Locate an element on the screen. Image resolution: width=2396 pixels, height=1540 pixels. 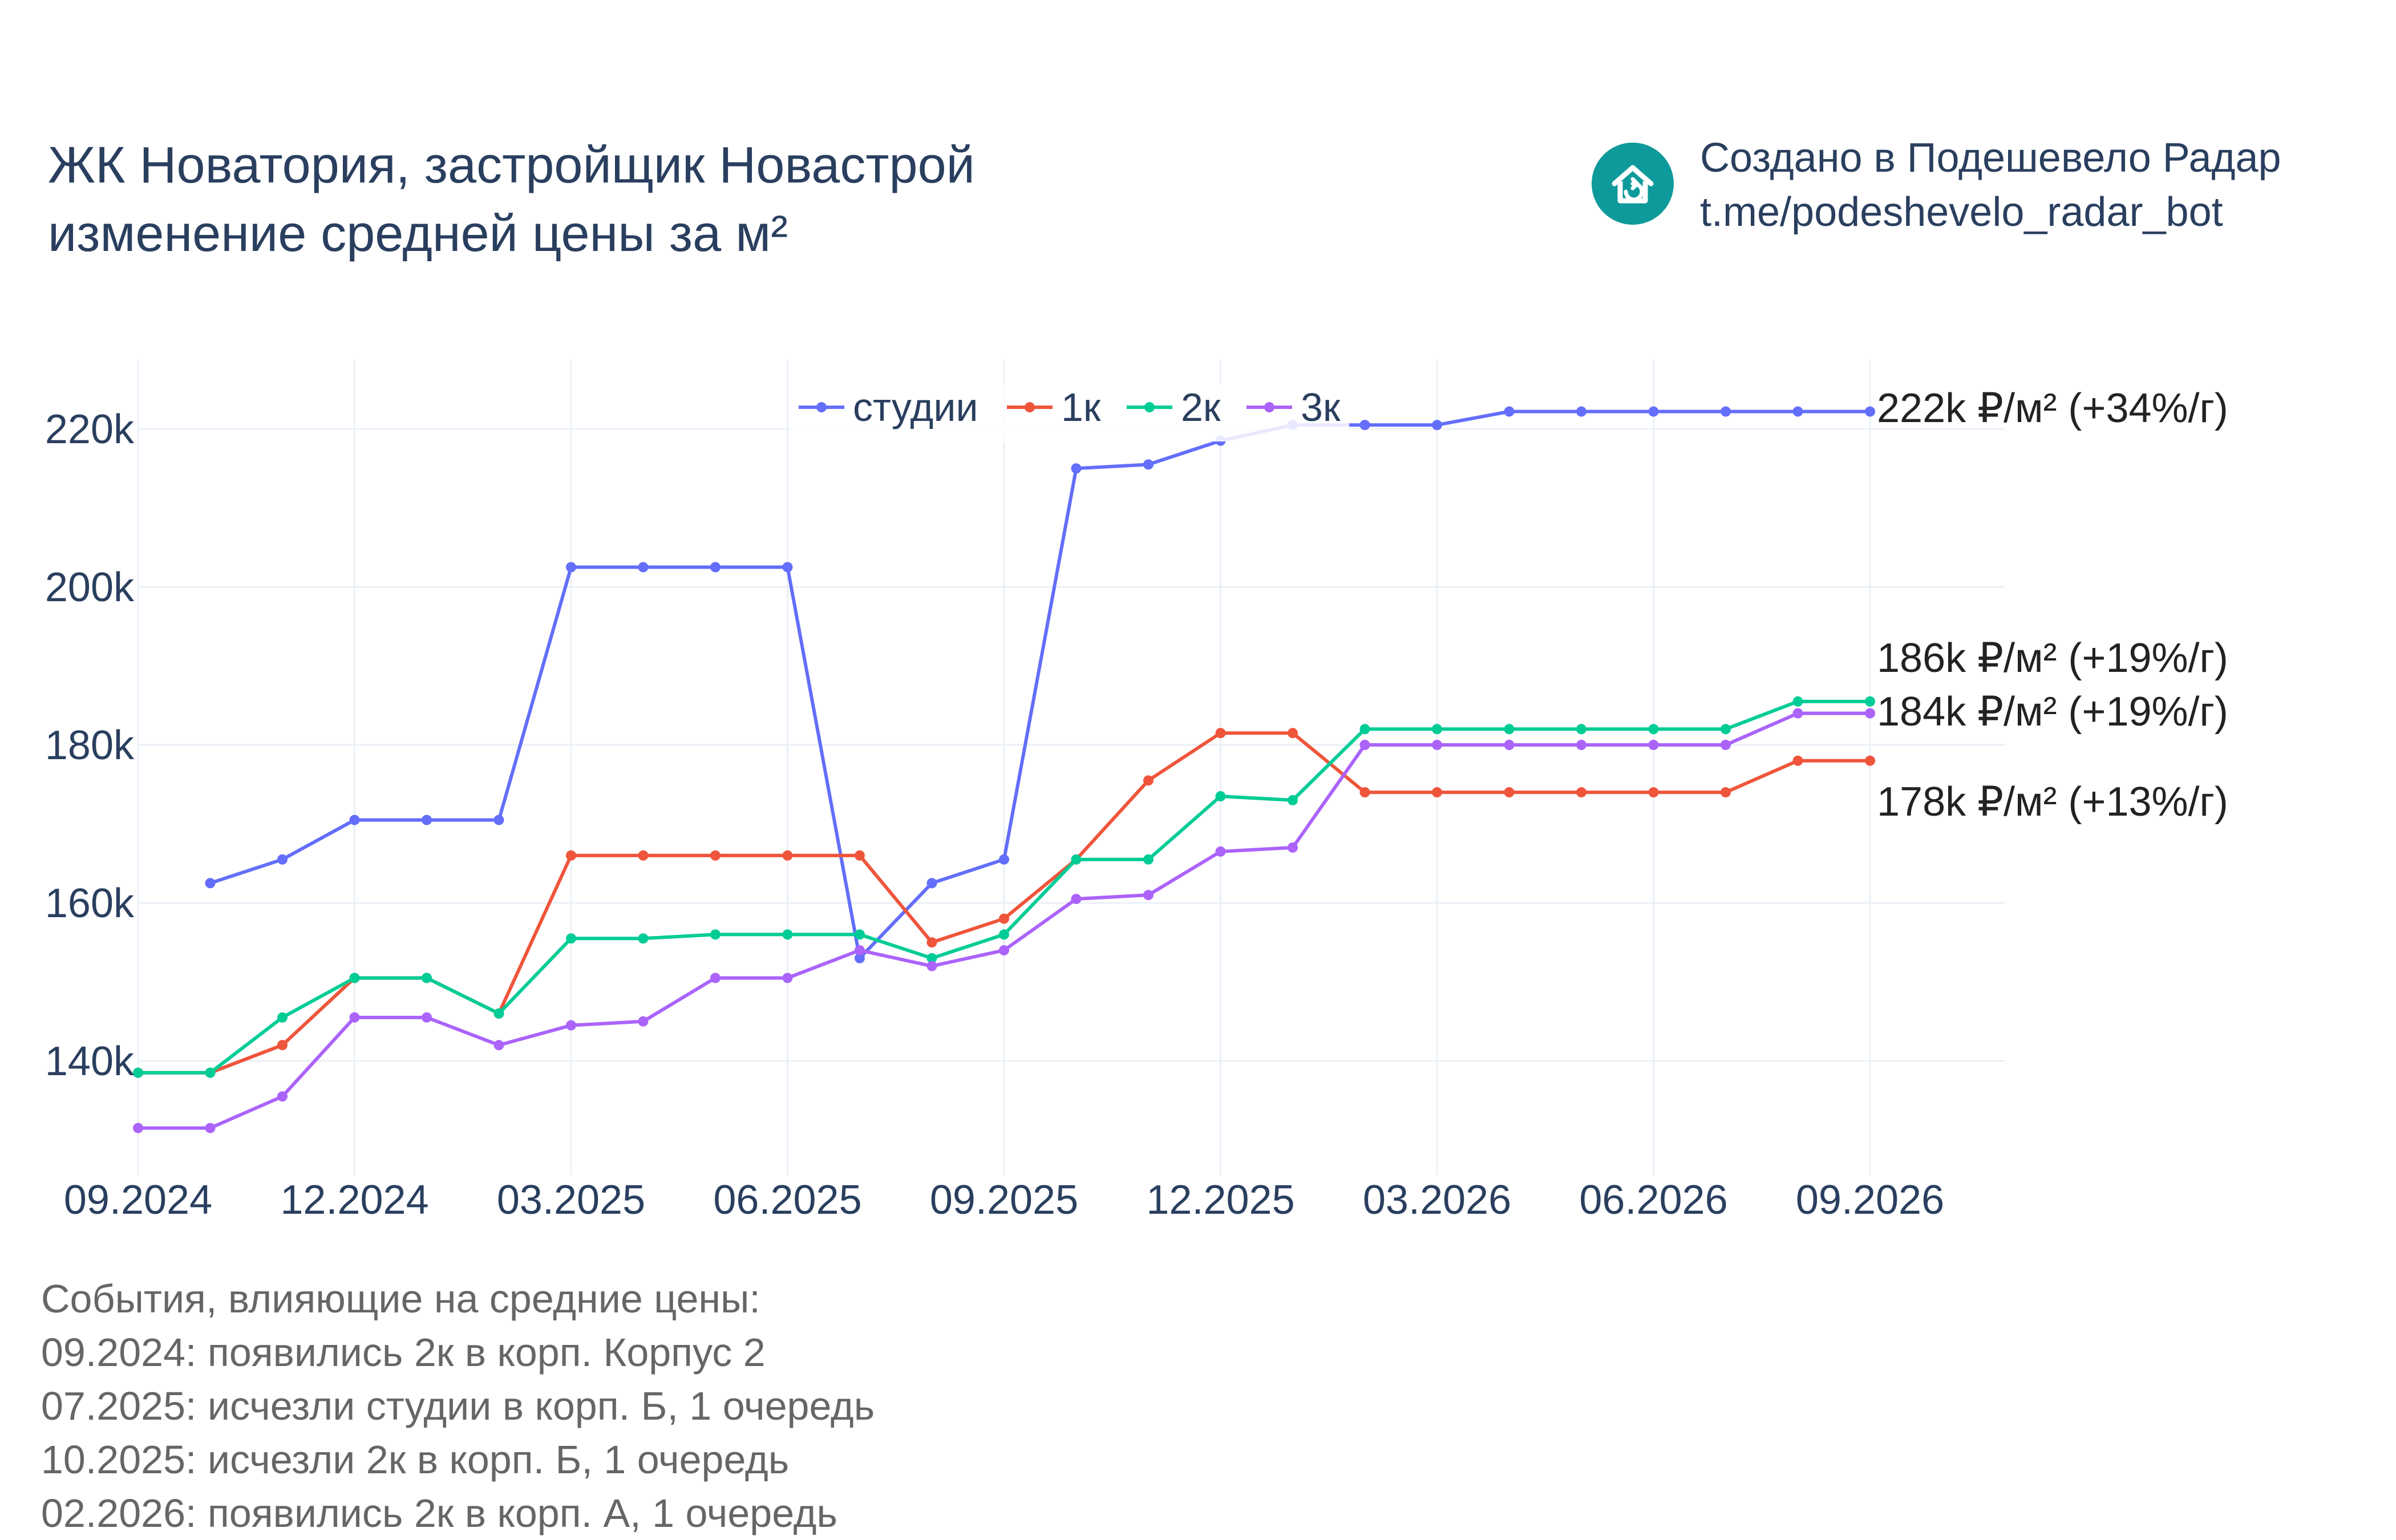
chart-legend: студии 1к 2к 3к is located at coordinates (1069, 412).